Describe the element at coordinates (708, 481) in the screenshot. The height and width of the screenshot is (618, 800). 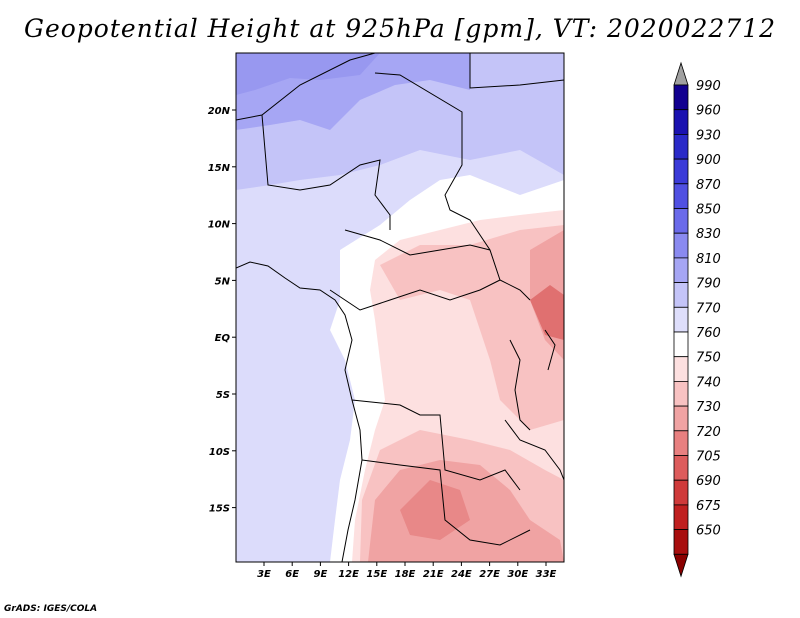
I see `colorbar-level-label: 690` at that location.